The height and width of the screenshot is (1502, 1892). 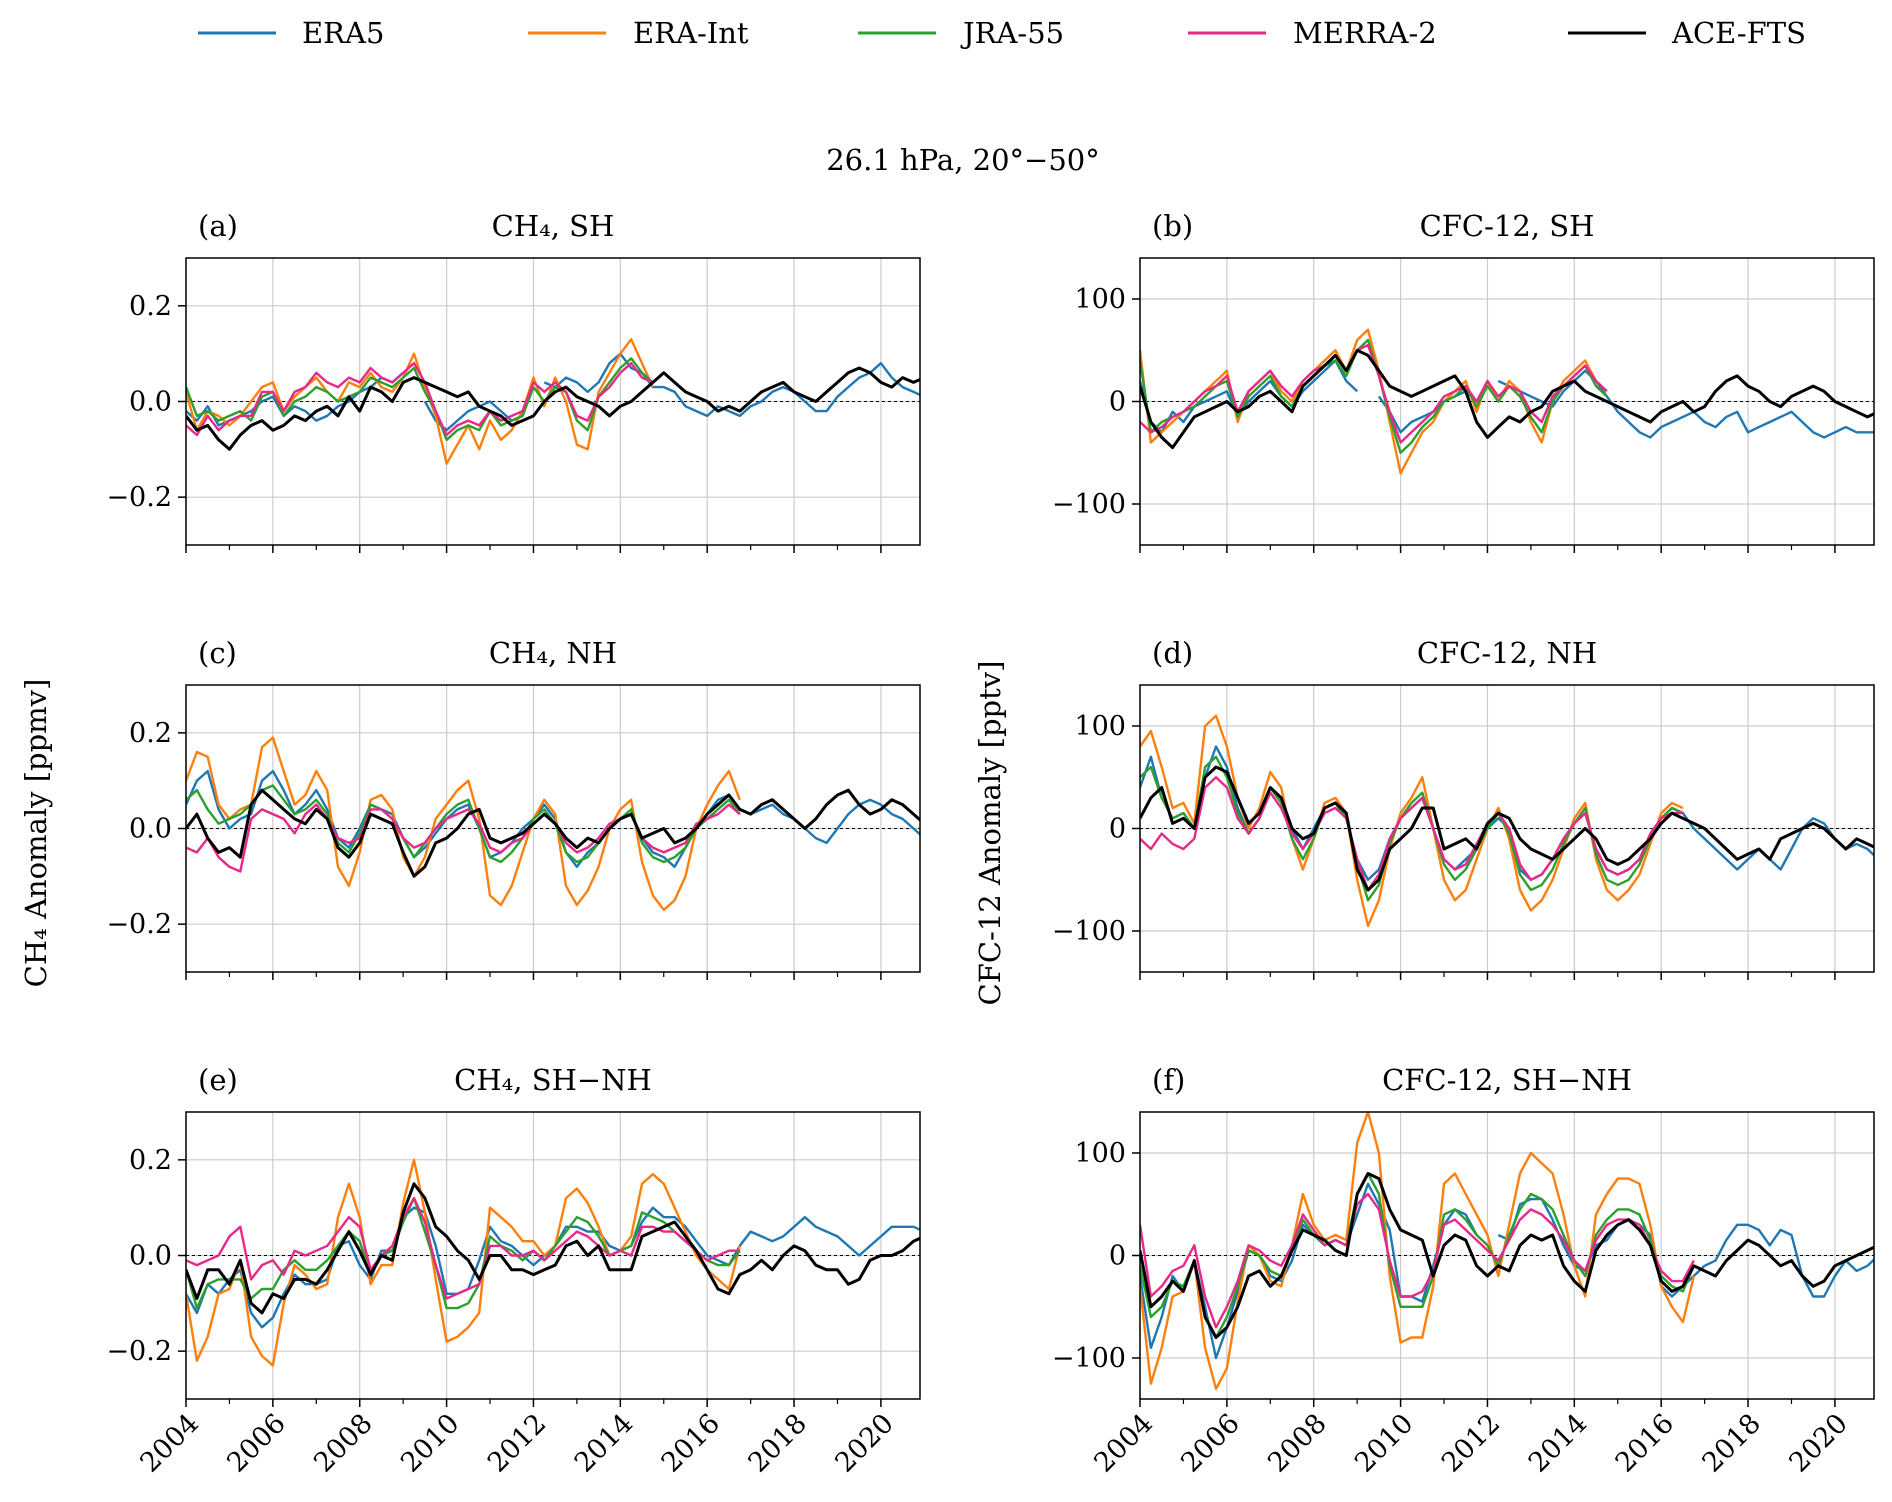 What do you see at coordinates (553, 226) in the screenshot?
I see `panel-title: CH₄, SH` at bounding box center [553, 226].